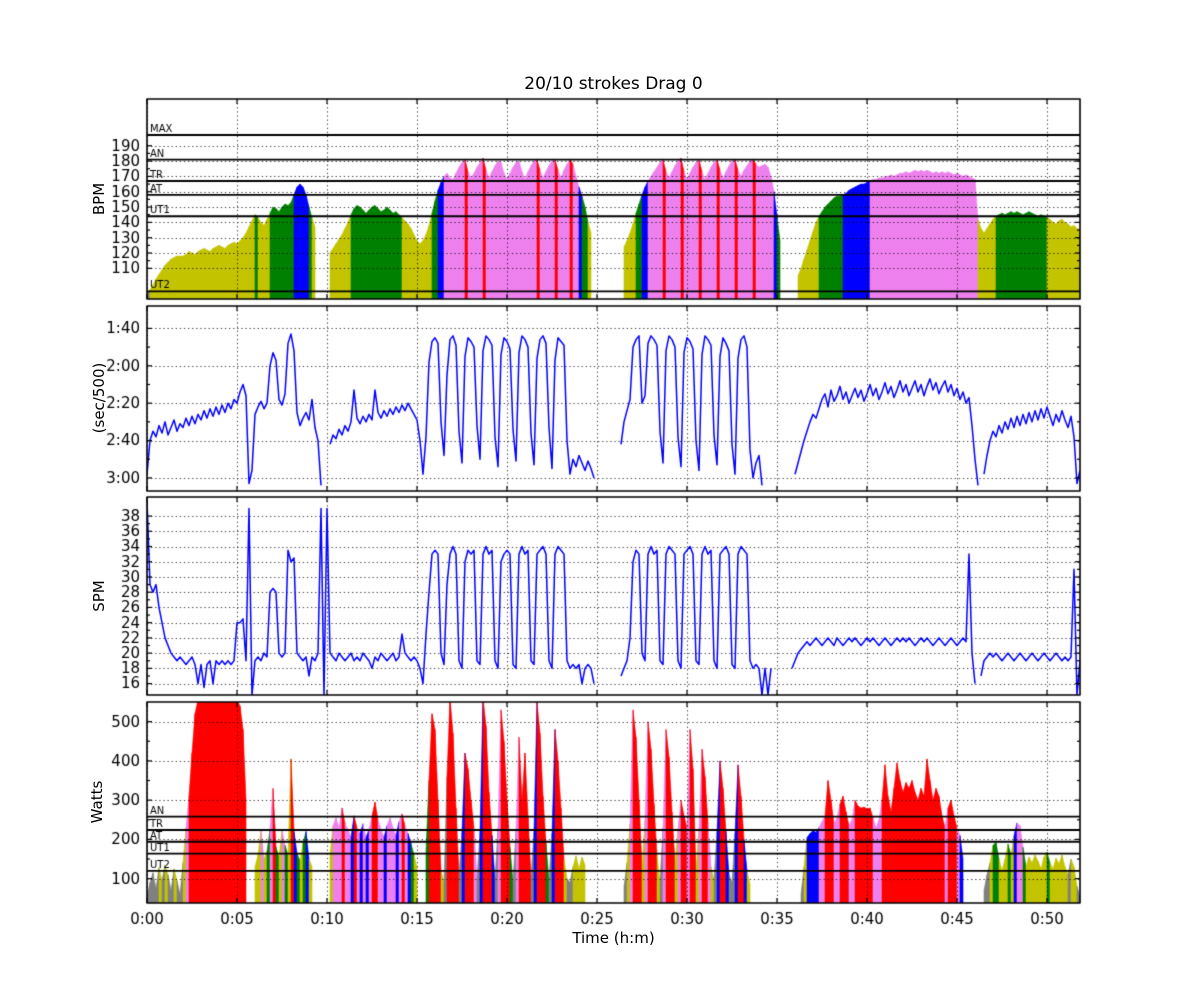 The image size is (1200, 1000). I want to click on y-axis-label-bpm: BPM, so click(99, 199).